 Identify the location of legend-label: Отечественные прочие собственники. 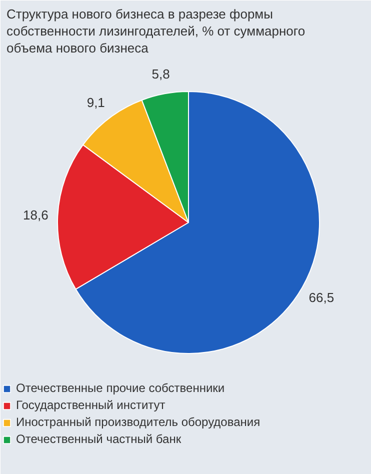
(120, 388).